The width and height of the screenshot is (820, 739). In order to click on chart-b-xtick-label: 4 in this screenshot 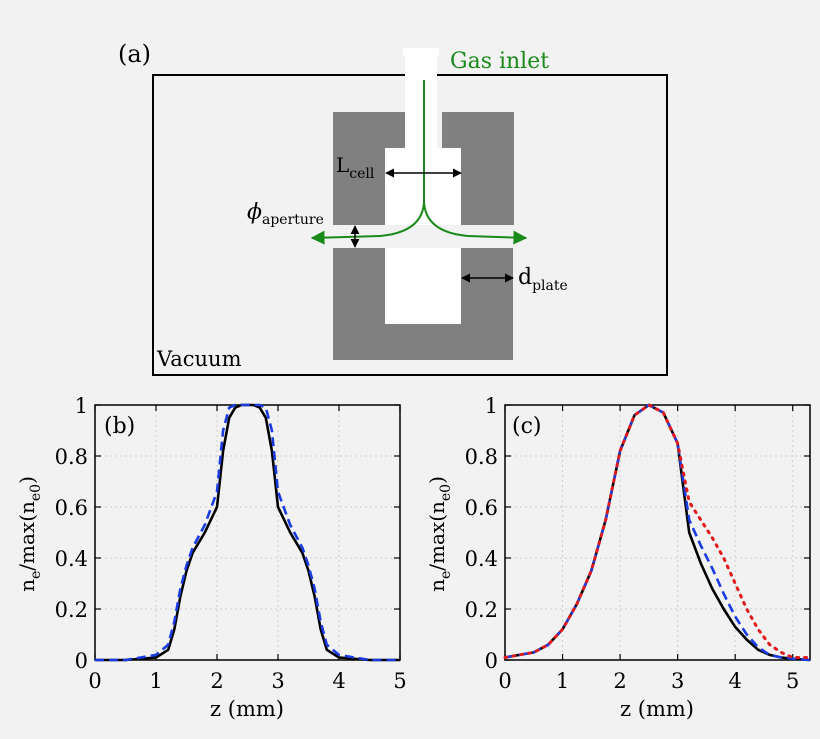, I will do `click(338, 681)`.